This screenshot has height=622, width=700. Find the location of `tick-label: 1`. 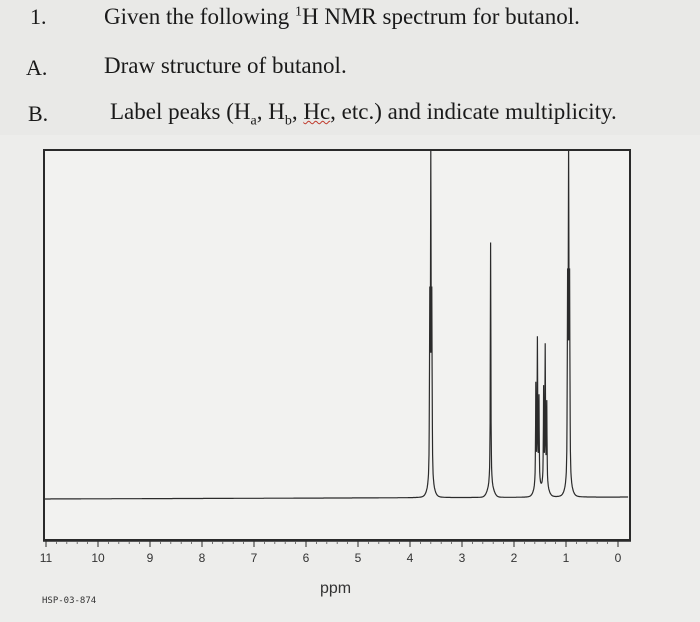

tick-label: 1 is located at coordinates (566, 558).